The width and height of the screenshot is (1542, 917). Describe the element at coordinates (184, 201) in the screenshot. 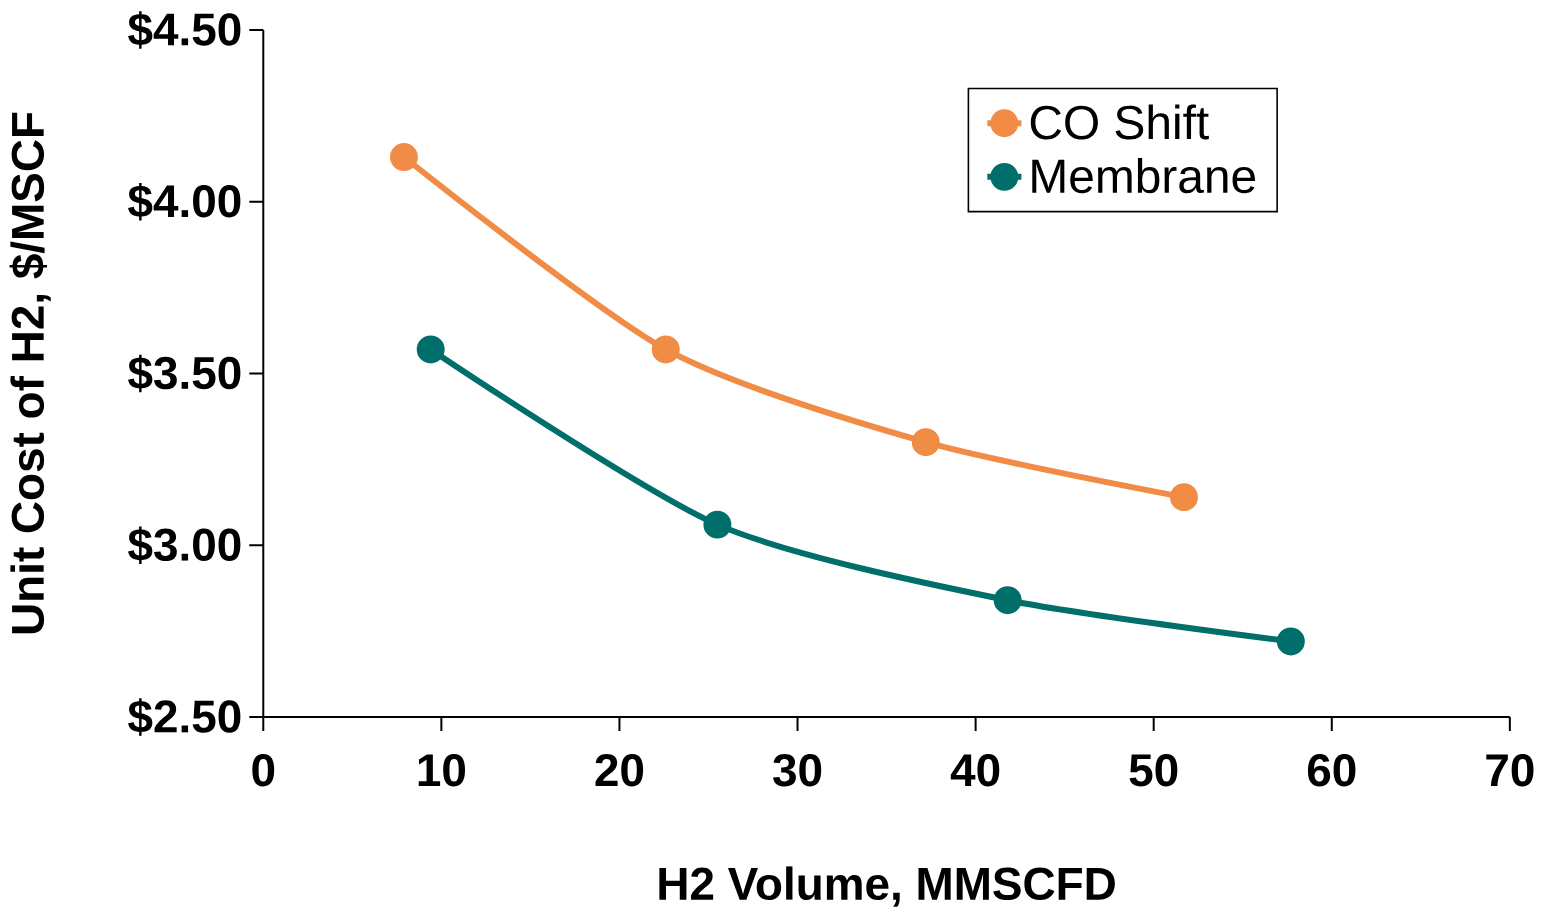

I see `y-tick-label: $4.00` at that location.